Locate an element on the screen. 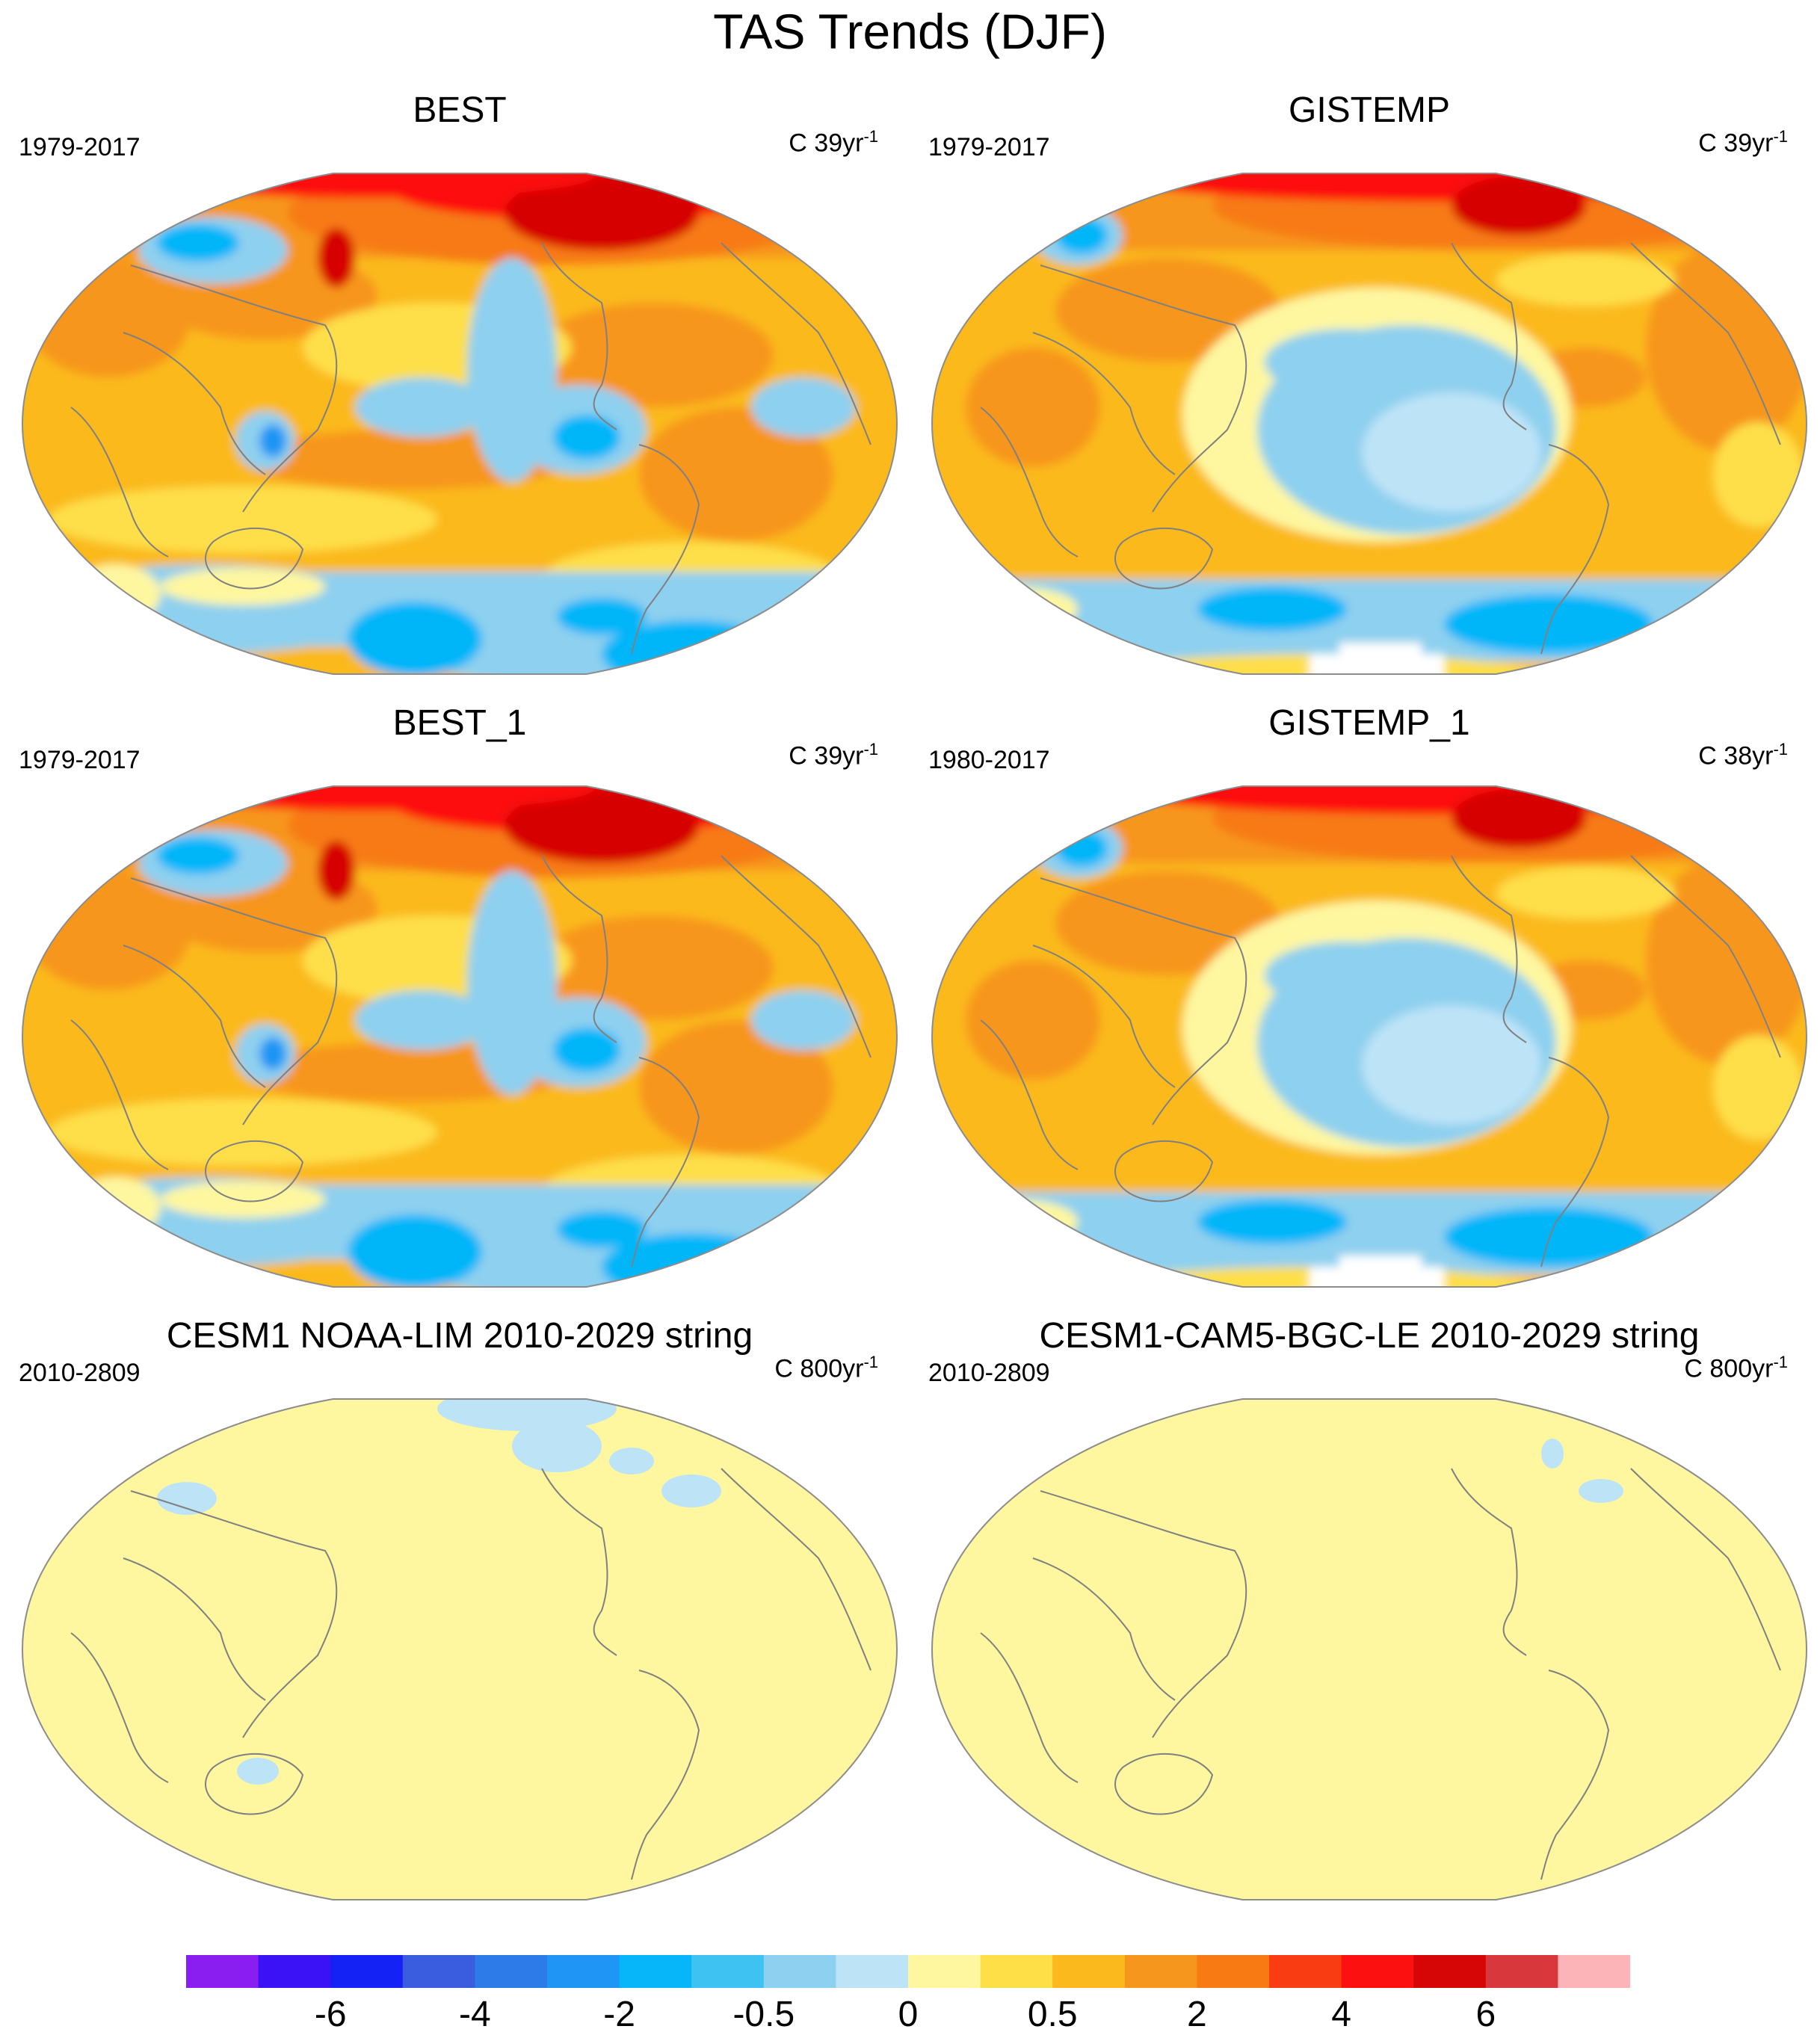 This screenshot has width=1820, height=2035. colorbar-tick-label: 2 is located at coordinates (1197, 2014).